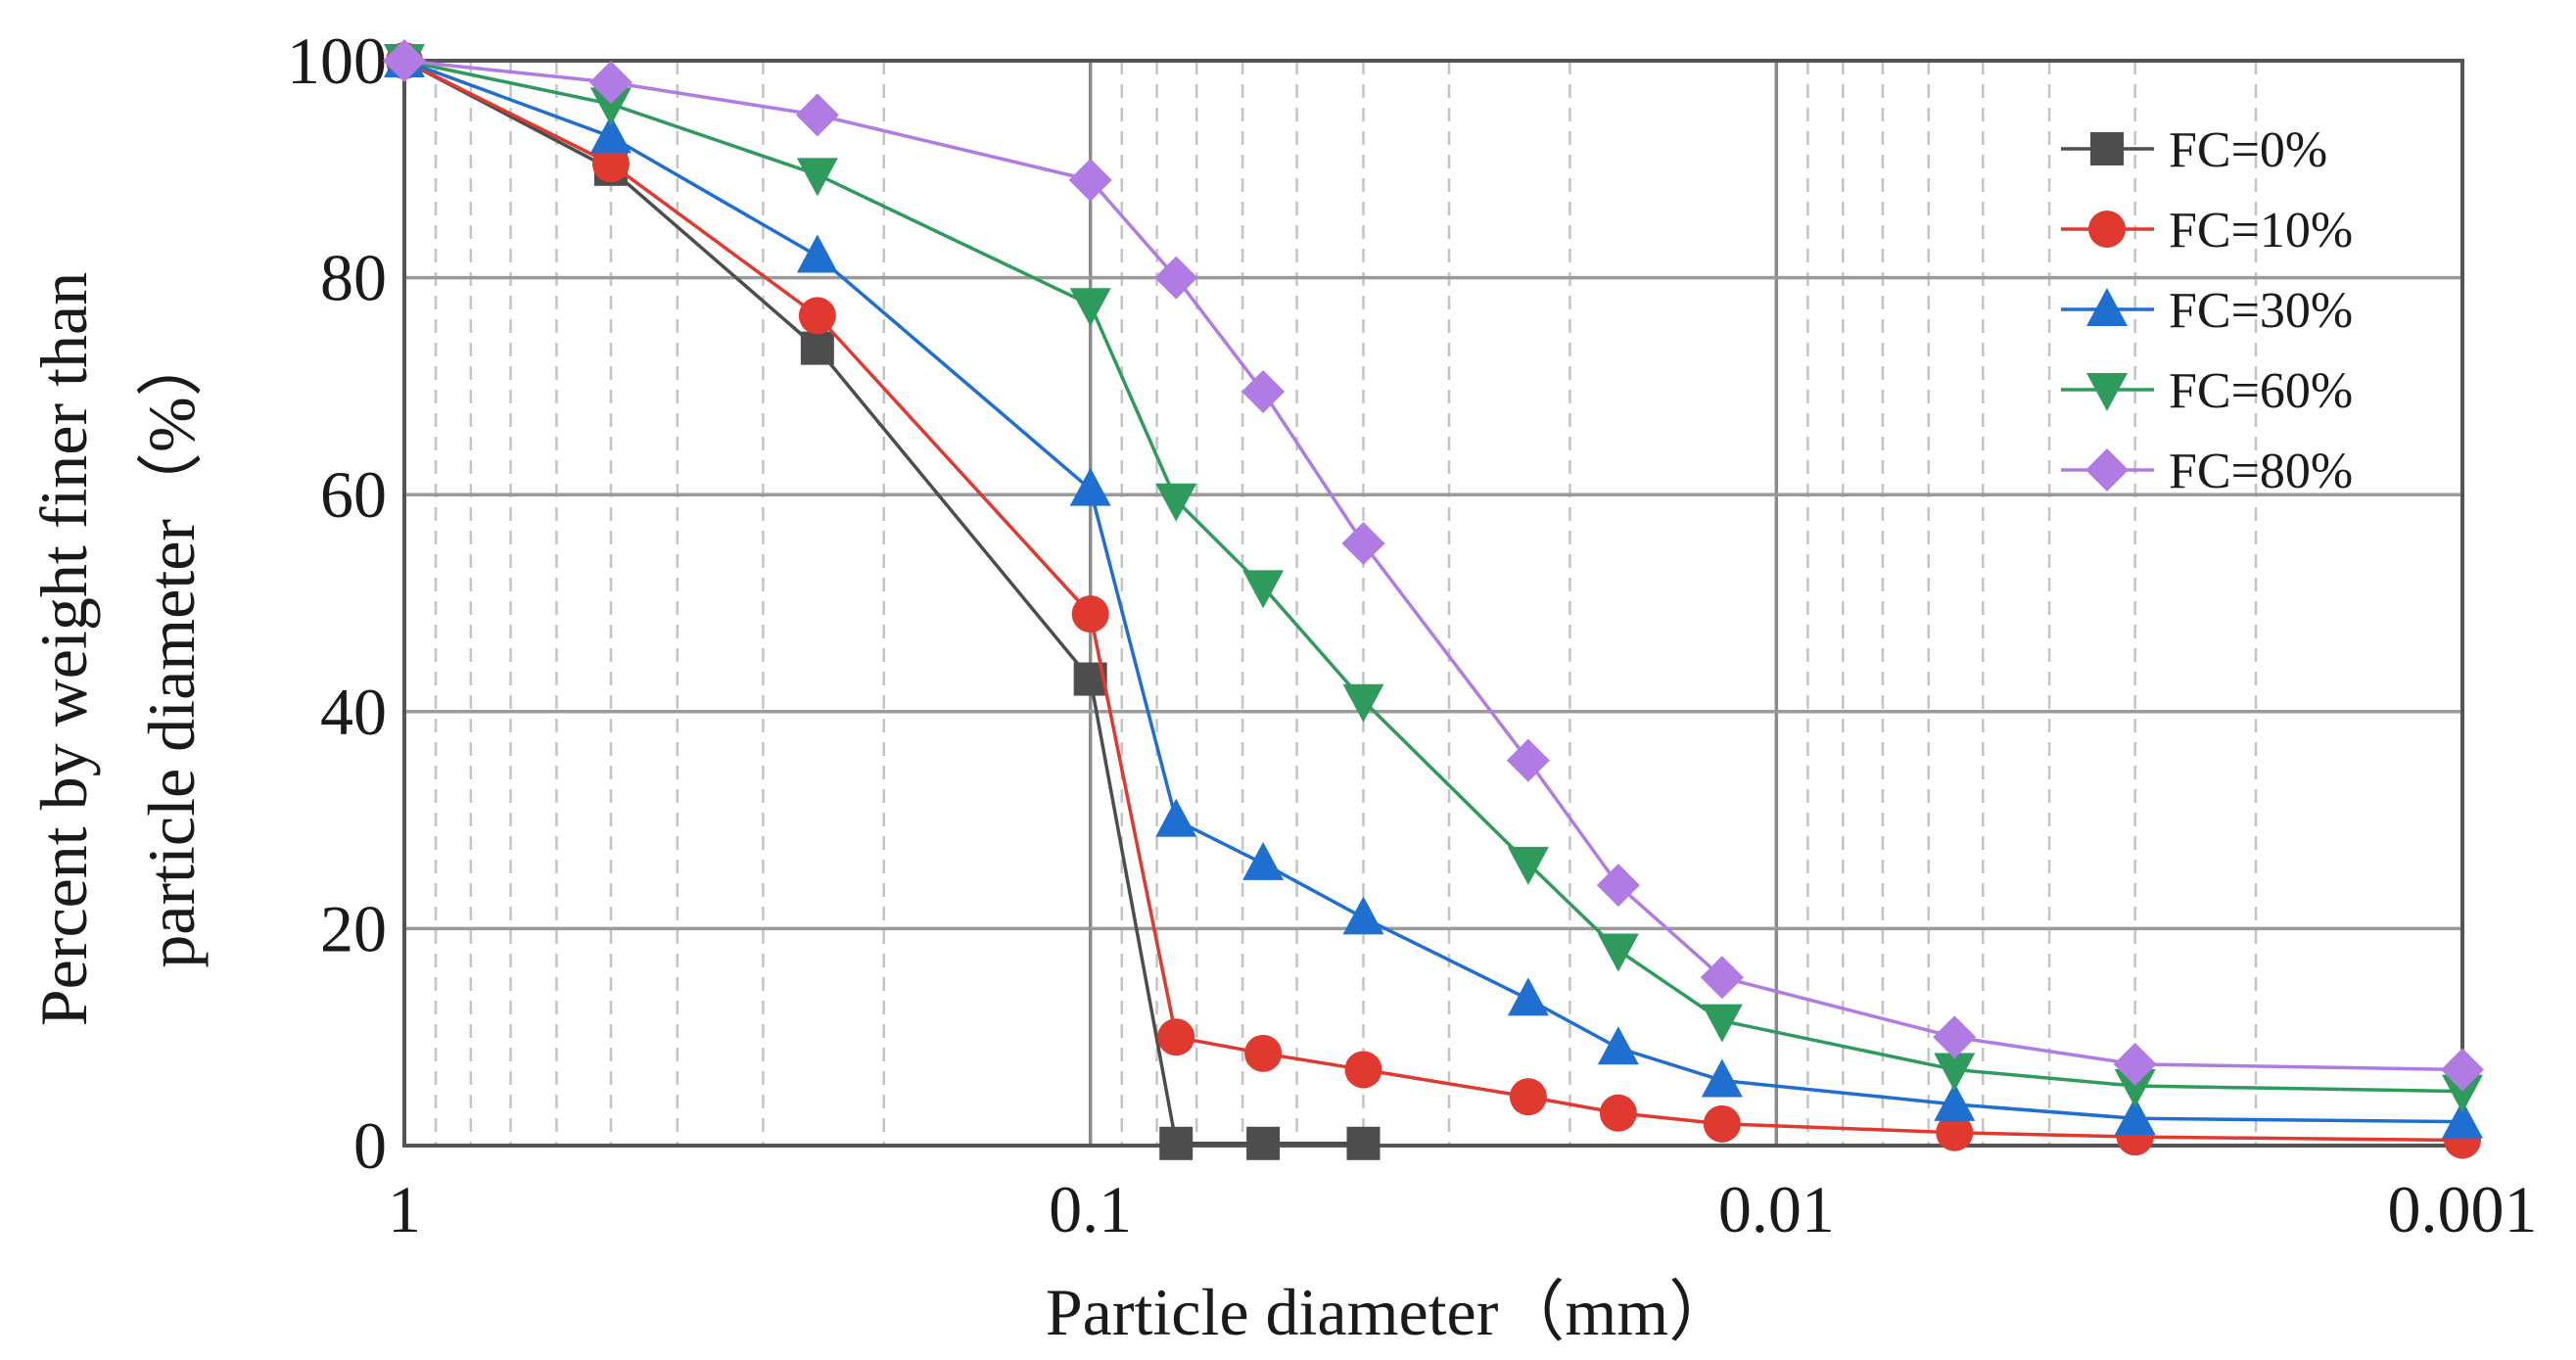 The height and width of the screenshot is (1360, 2576). I want to click on y-axis-title-line2: particle diameter（%）, so click(171, 648).